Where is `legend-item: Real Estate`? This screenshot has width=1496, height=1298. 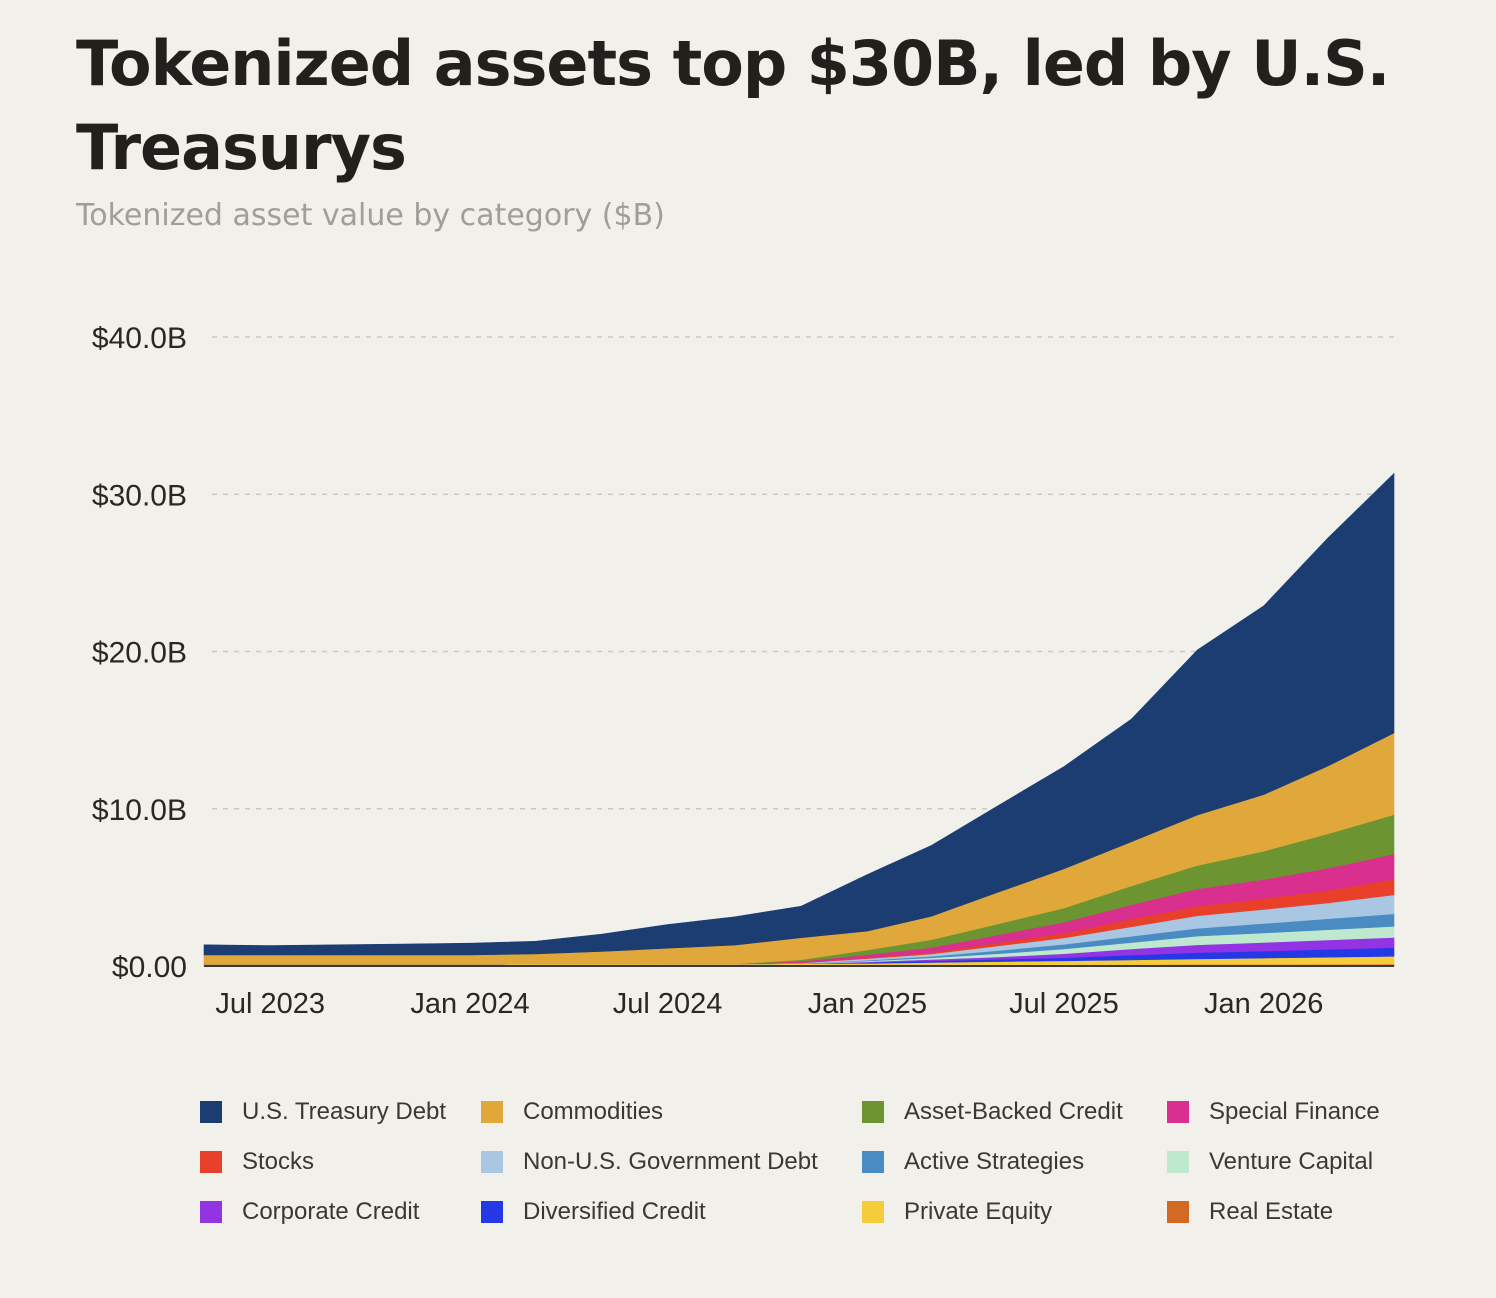 legend-item: Real Estate is located at coordinates (1298, 1212).